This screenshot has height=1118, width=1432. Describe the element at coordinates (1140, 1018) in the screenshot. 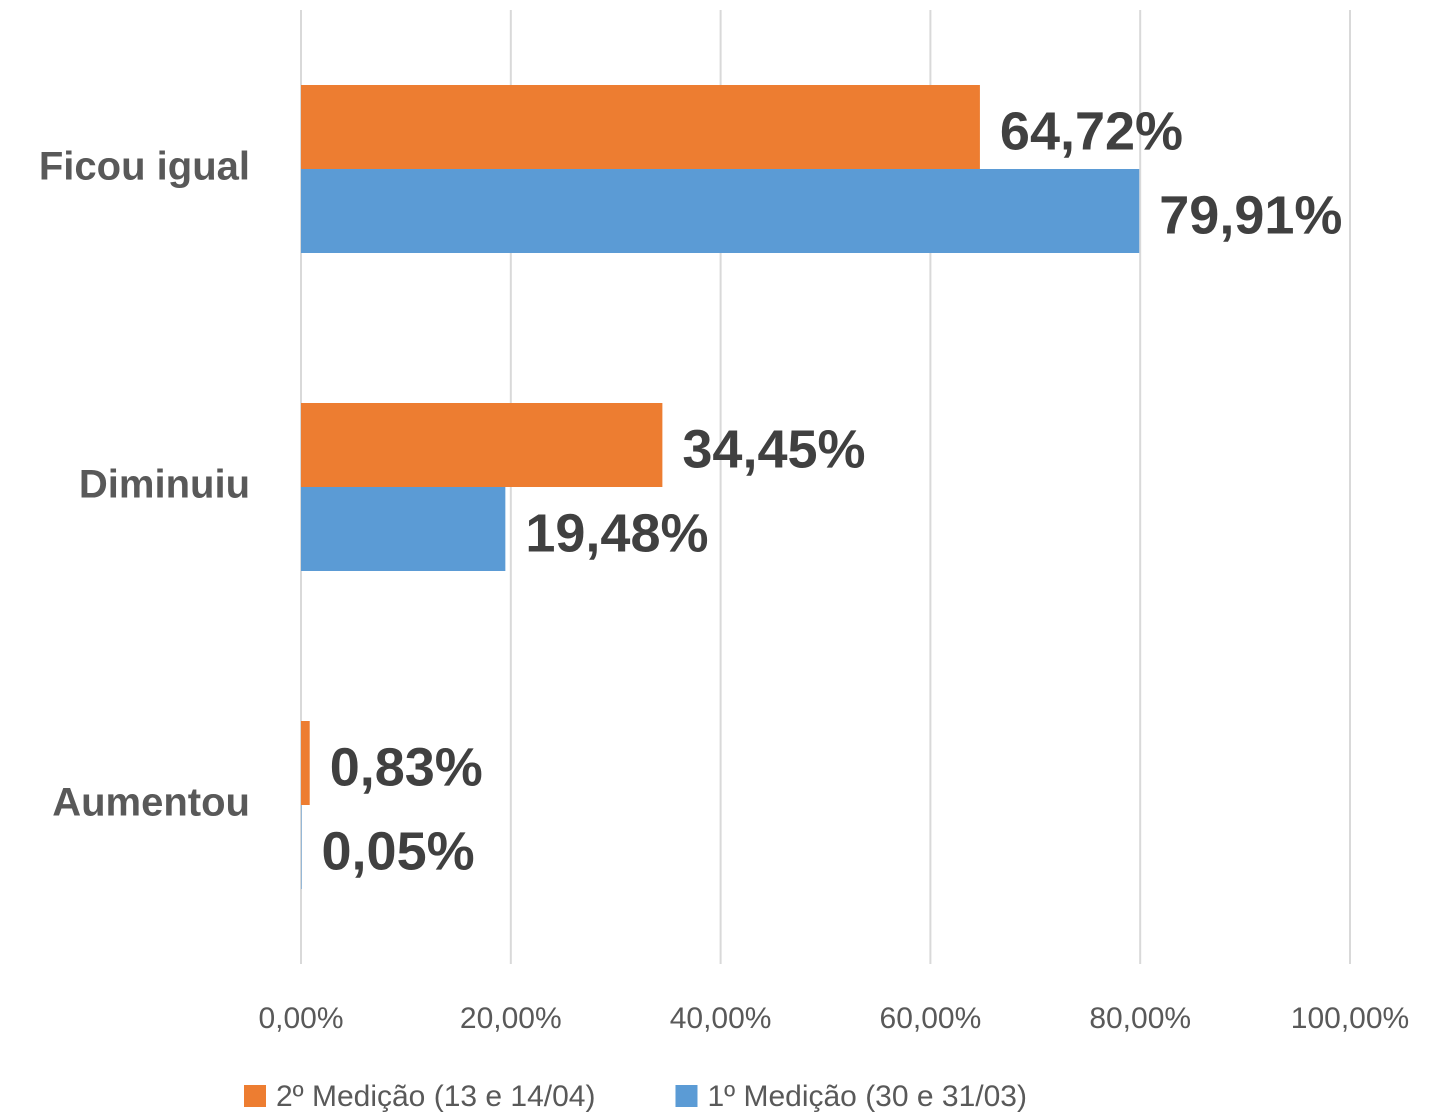

I see `x-tick-label: 80,00%` at that location.